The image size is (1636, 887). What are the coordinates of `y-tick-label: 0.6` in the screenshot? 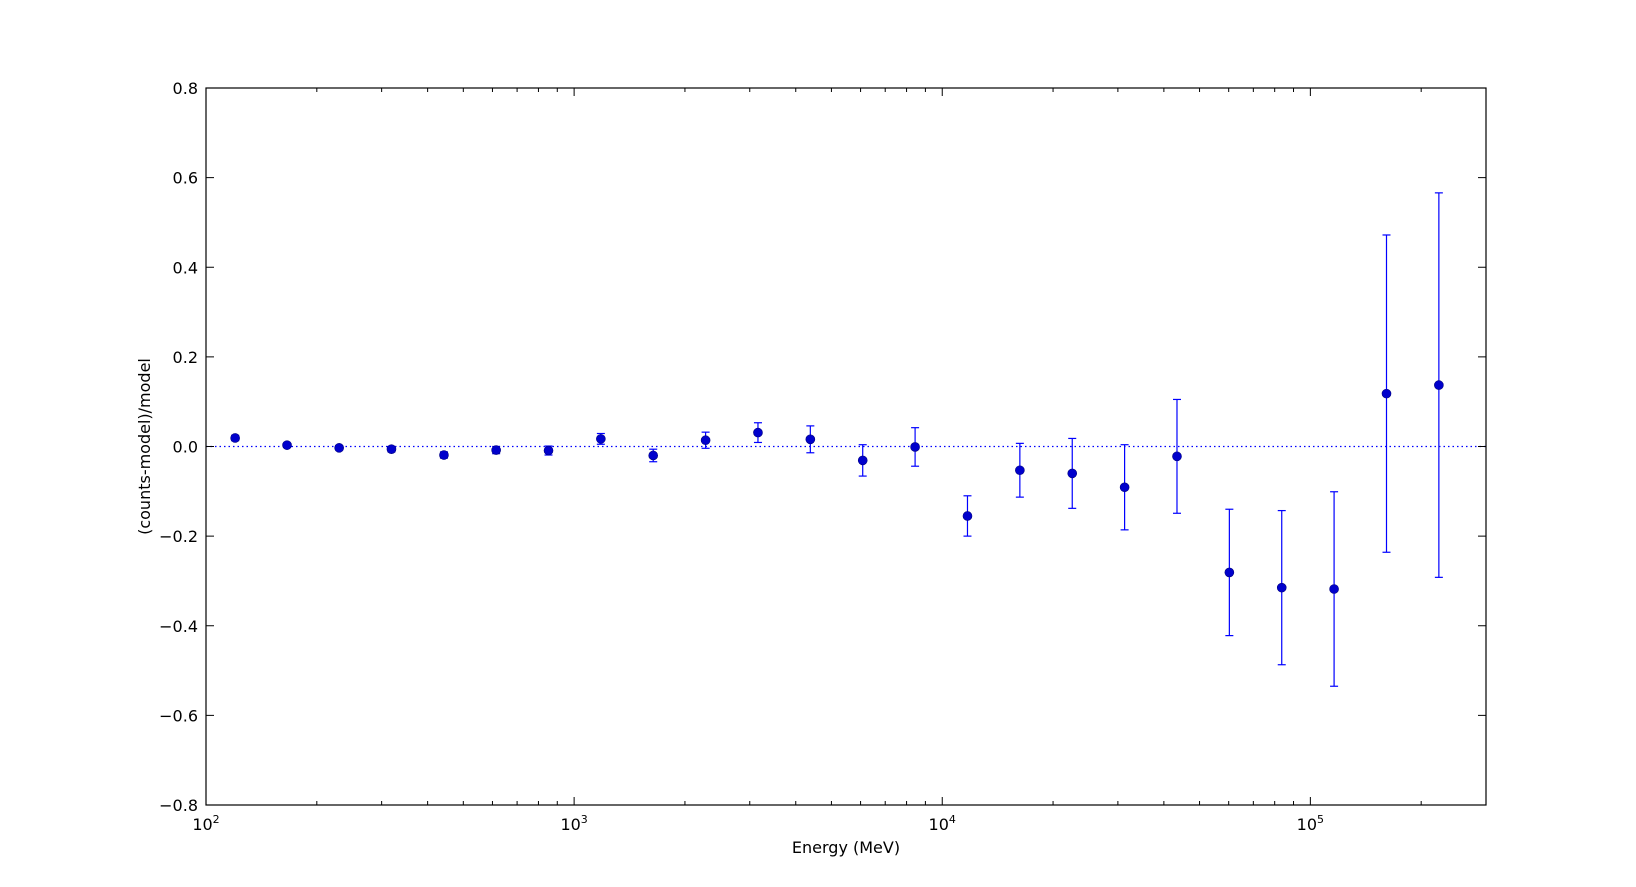 It's located at (185, 178).